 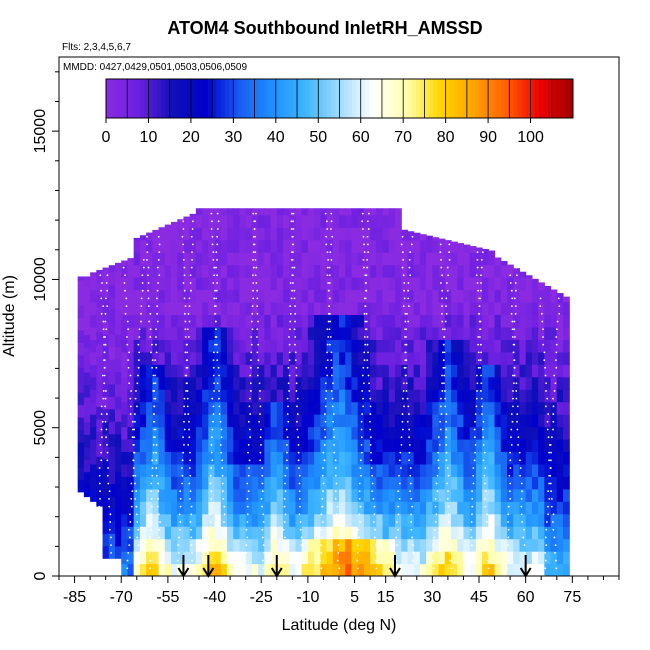 I want to click on x-tick-label: 30, so click(x=432, y=597).